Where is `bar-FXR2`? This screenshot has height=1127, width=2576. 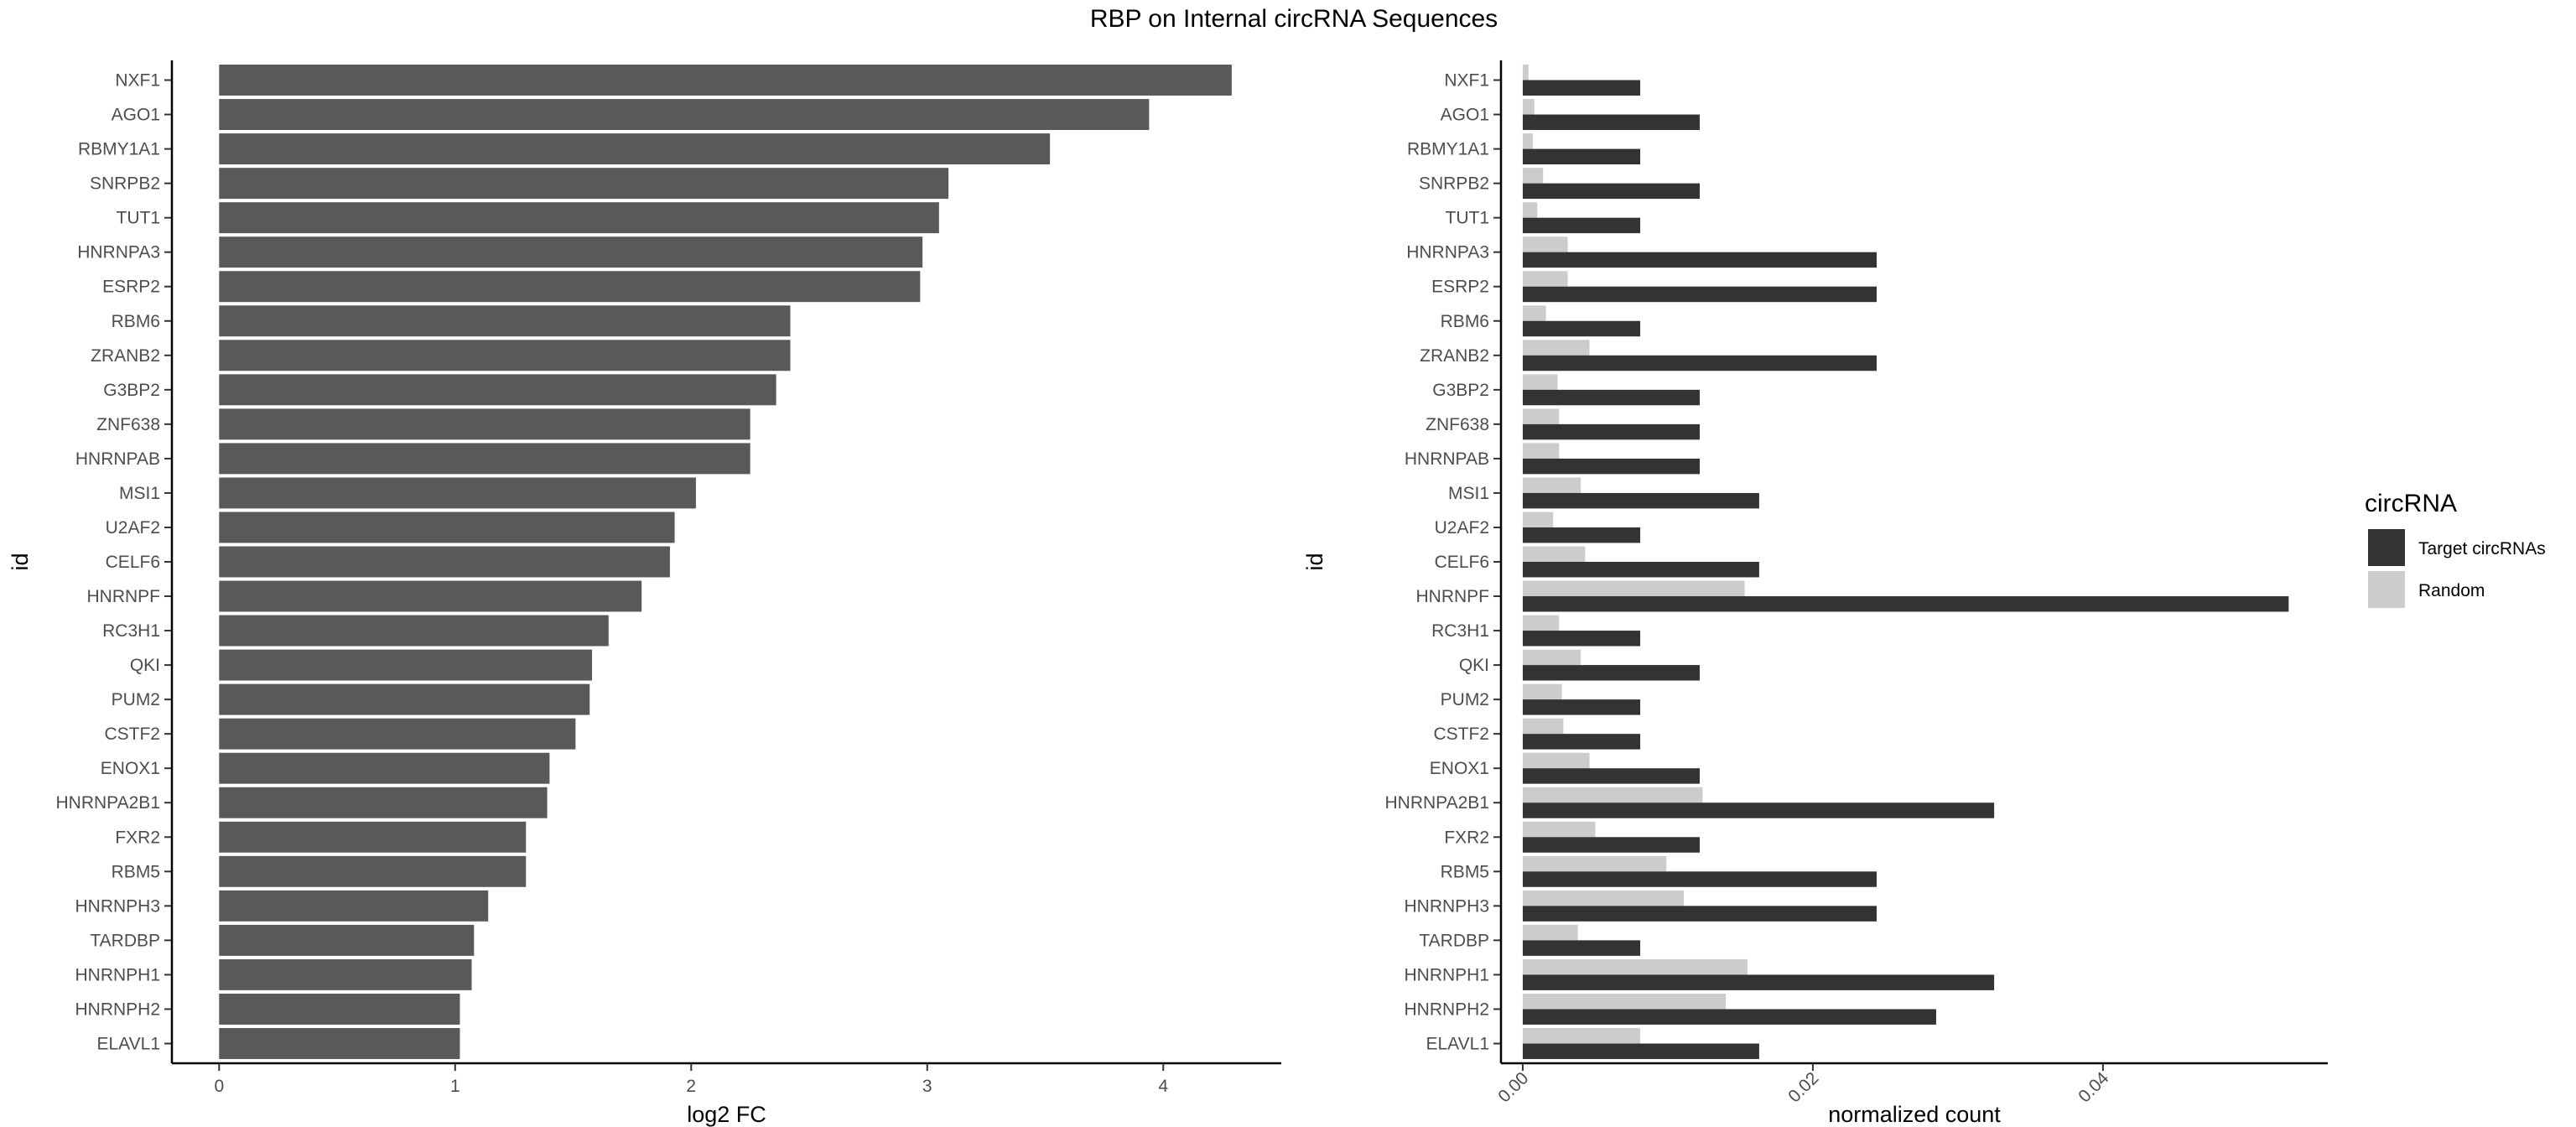 bar-FXR2 is located at coordinates (373, 837).